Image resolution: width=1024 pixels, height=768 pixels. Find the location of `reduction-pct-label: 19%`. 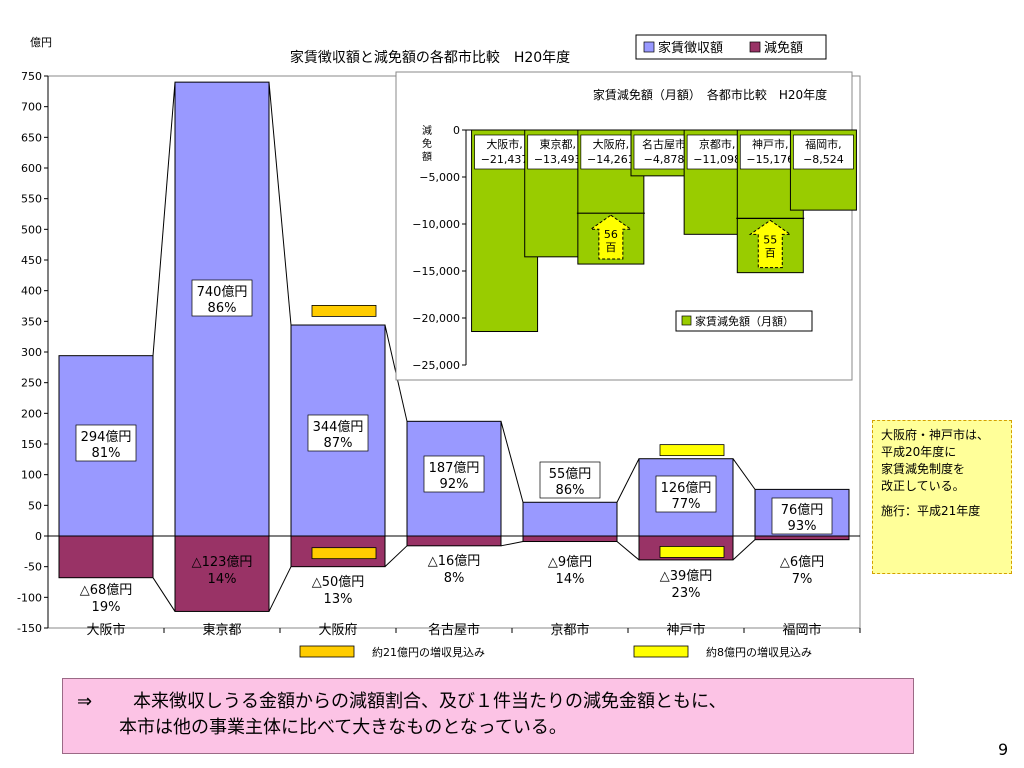

reduction-pct-label: 19% is located at coordinates (106, 607).